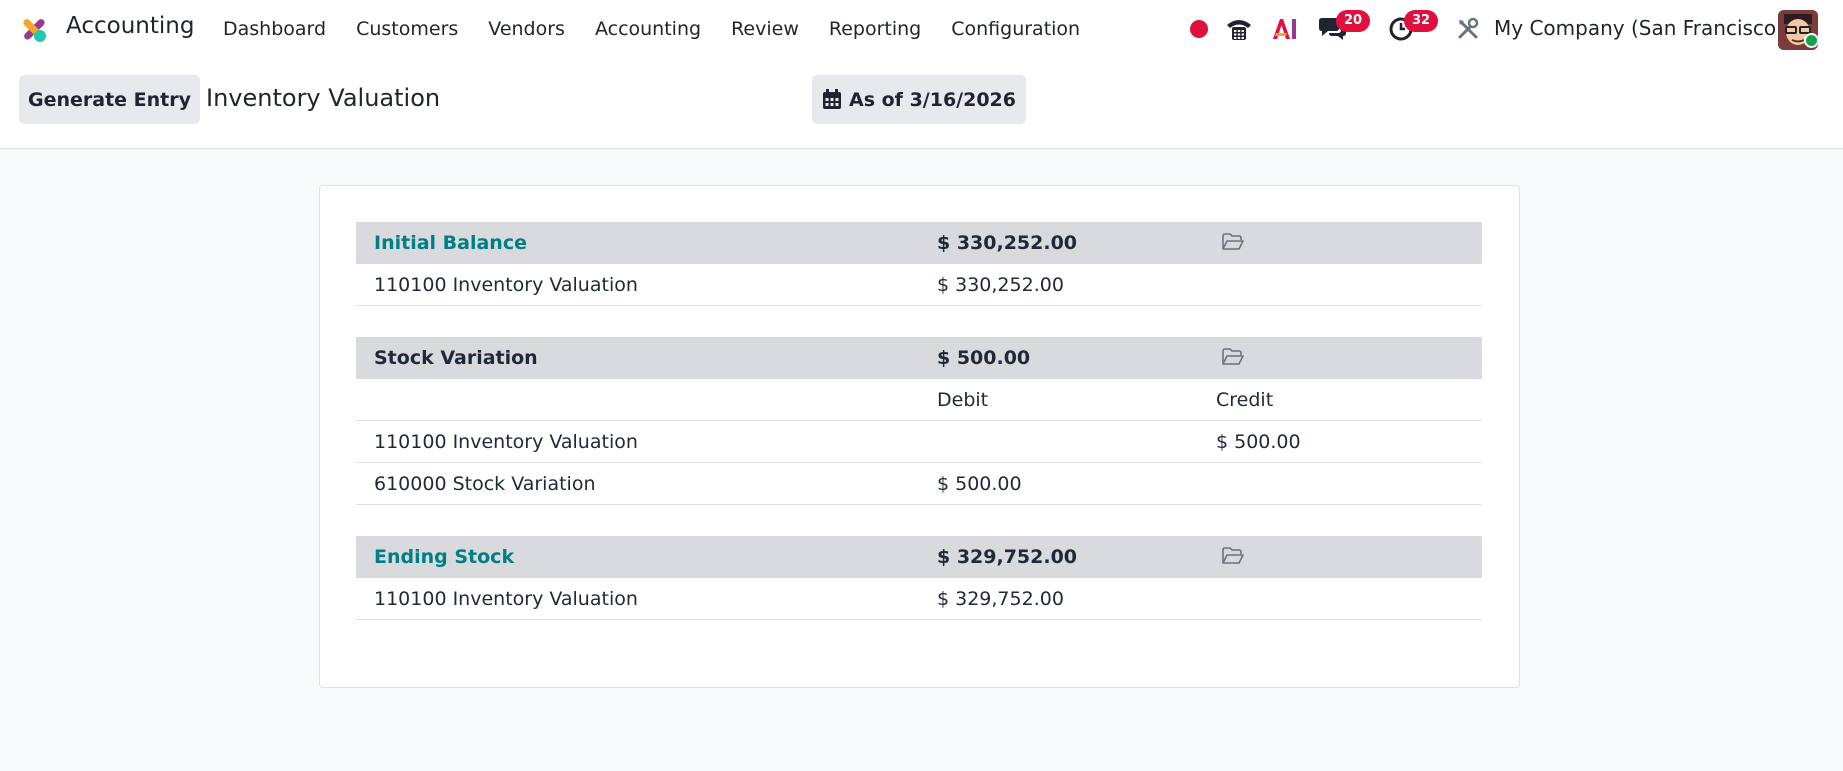 The width and height of the screenshot is (1843, 771). I want to click on phone-icon, so click(1239, 29).